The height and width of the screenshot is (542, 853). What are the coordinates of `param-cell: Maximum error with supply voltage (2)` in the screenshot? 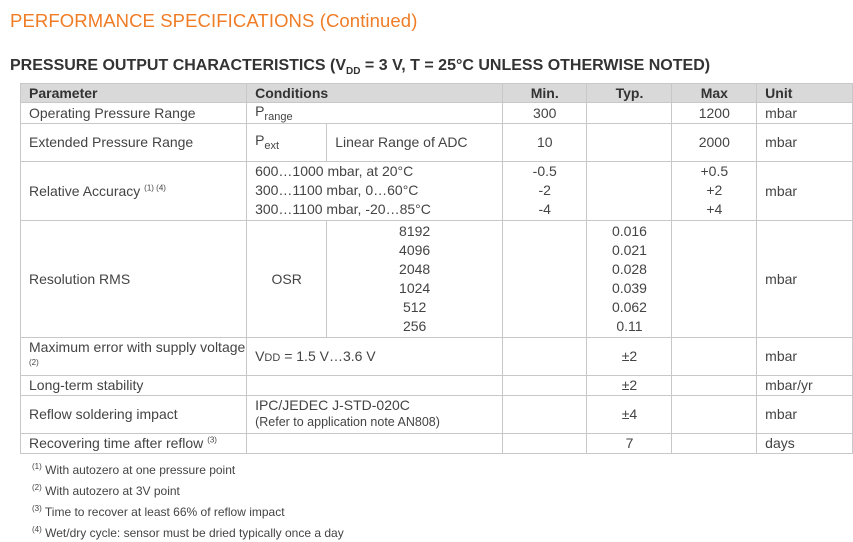 It's located at (133, 356).